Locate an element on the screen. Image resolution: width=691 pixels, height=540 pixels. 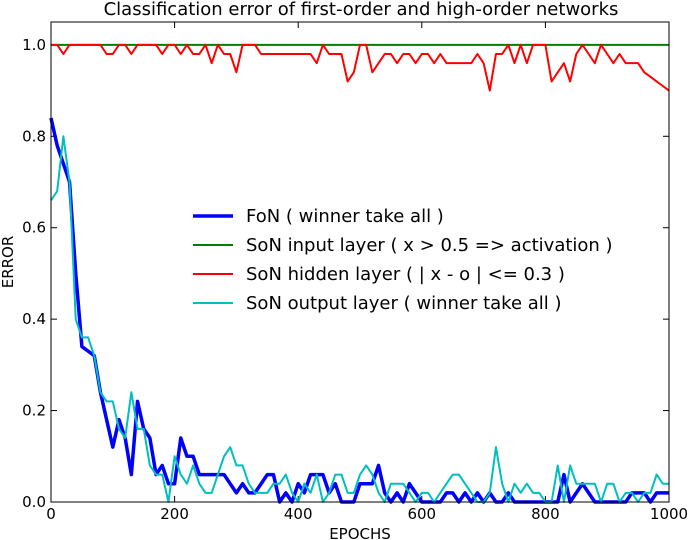
legend-text: SoN output layer ( winner take all ) is located at coordinates (404, 303).